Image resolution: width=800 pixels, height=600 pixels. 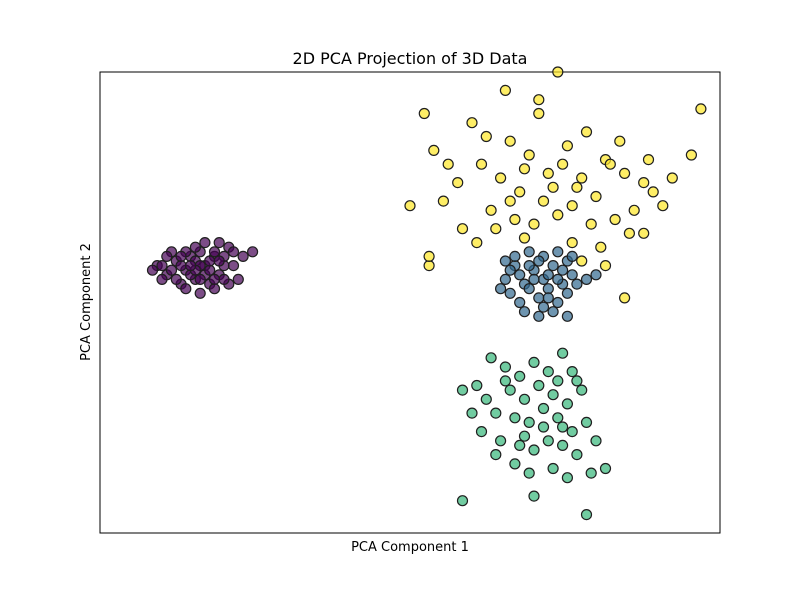 I want to click on chart-title: 2D PCA Projection of 3D Data, so click(x=410, y=58).